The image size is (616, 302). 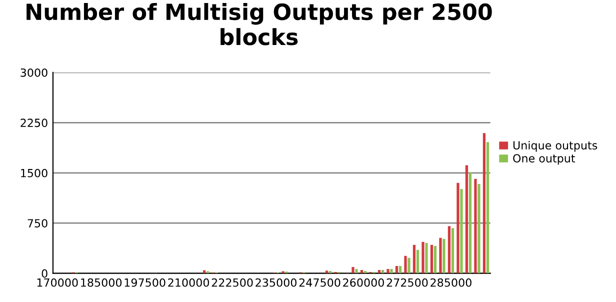 What do you see at coordinates (363, 282) in the screenshot?
I see `x-tick-label: 260000` at bounding box center [363, 282].